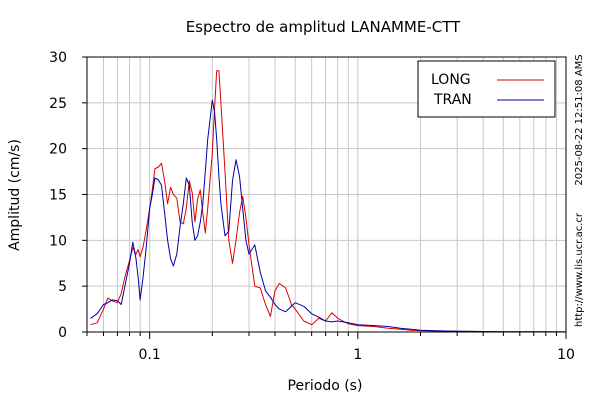 This screenshot has height=400, width=600. I want to click on y-axis-label: Amplitud (cm/s), so click(15, 195).